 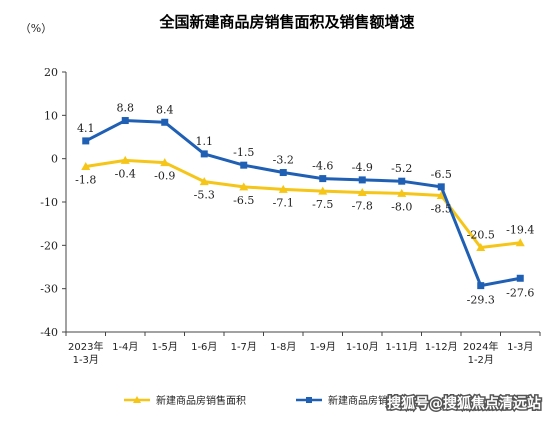 What do you see at coordinates (481, 360) in the screenshot?
I see `x-tick-label: 1-2月` at bounding box center [481, 360].